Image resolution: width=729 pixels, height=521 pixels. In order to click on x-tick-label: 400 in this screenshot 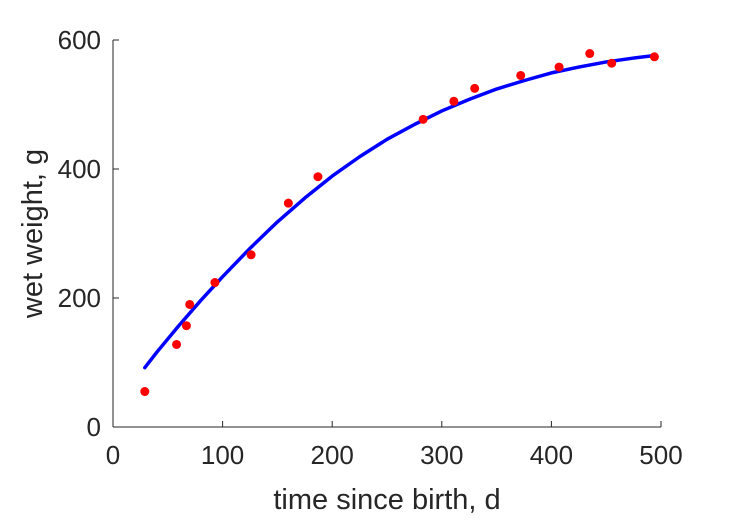, I will do `click(551, 455)`.